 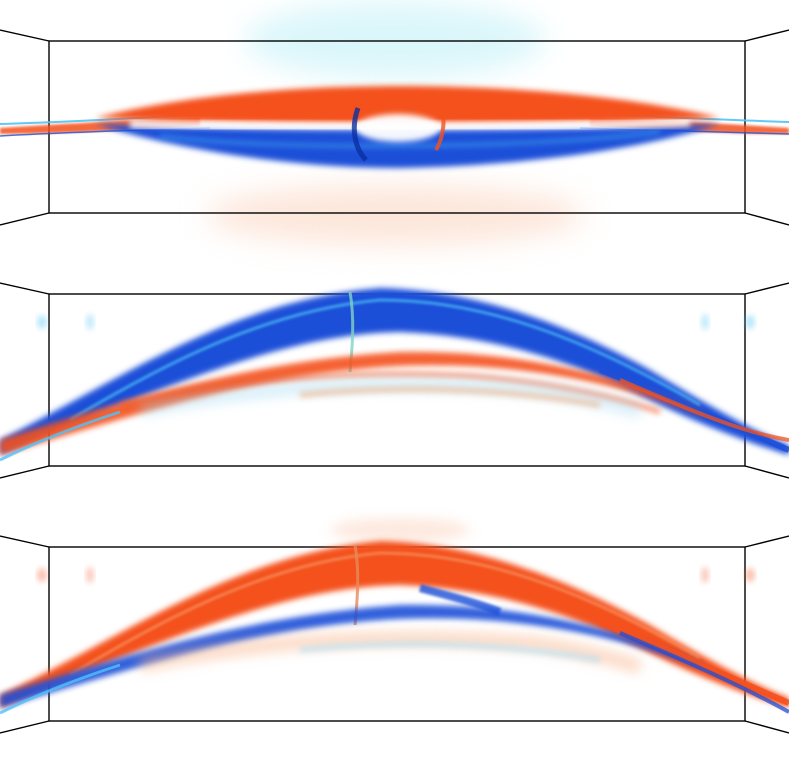 What do you see at coordinates (407, 105) in the screenshot?
I see `lens-upper-red` at bounding box center [407, 105].